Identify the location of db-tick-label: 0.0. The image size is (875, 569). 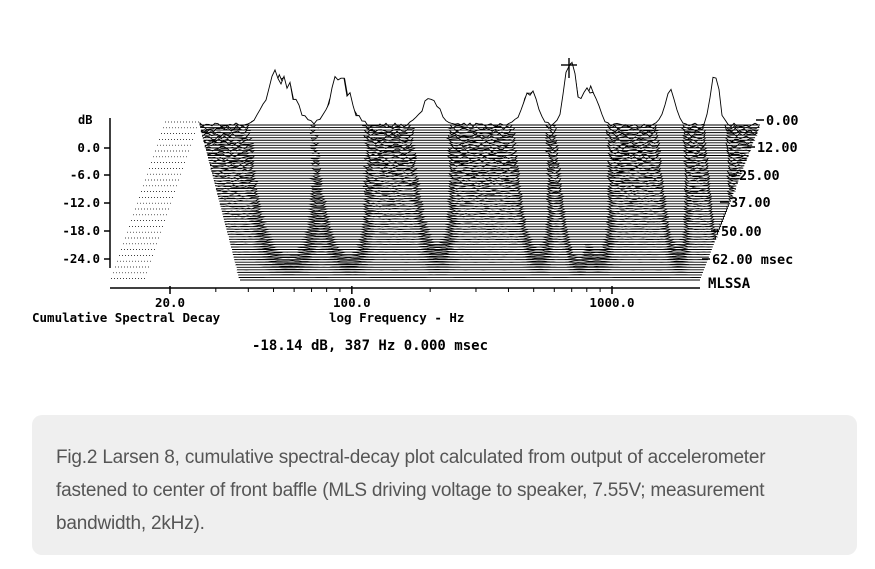
(88, 147).